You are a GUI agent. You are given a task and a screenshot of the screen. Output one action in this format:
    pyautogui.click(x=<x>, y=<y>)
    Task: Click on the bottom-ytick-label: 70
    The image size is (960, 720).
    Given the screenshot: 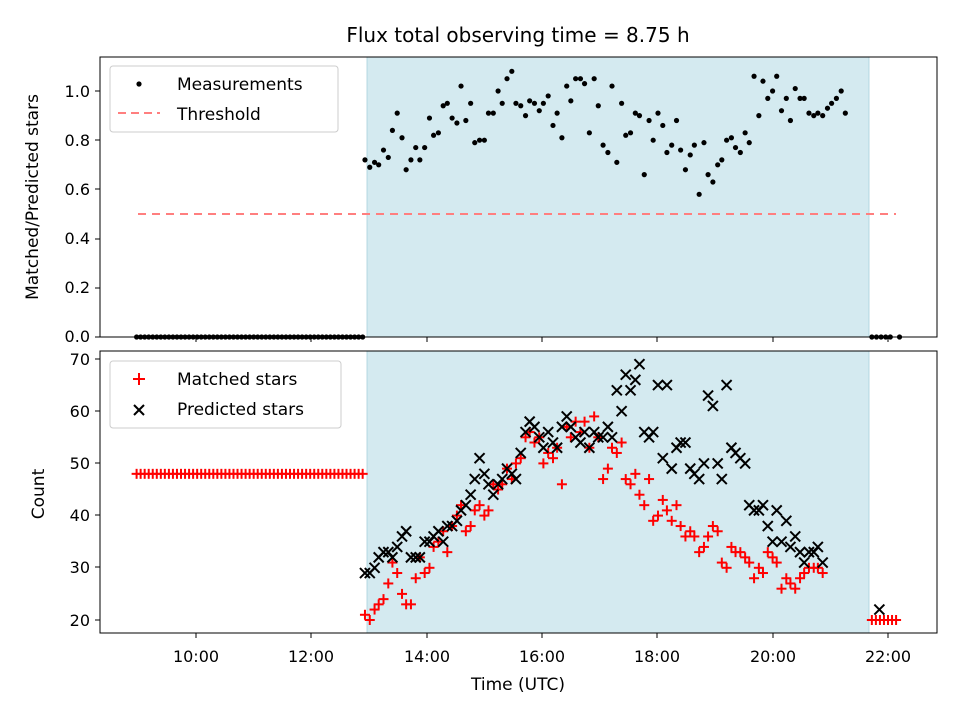 What is the action you would take?
    pyautogui.click(x=80, y=359)
    